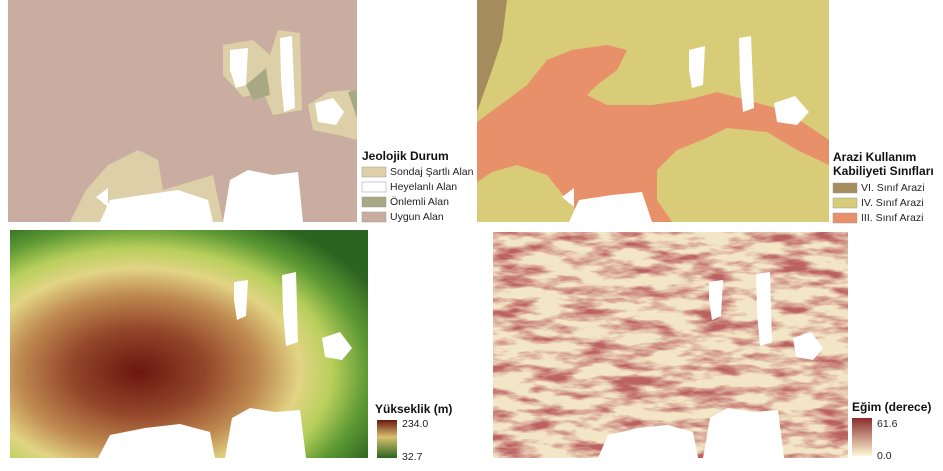  Describe the element at coordinates (412, 457) in the screenshot. I see `legend-min: 32.7` at that location.